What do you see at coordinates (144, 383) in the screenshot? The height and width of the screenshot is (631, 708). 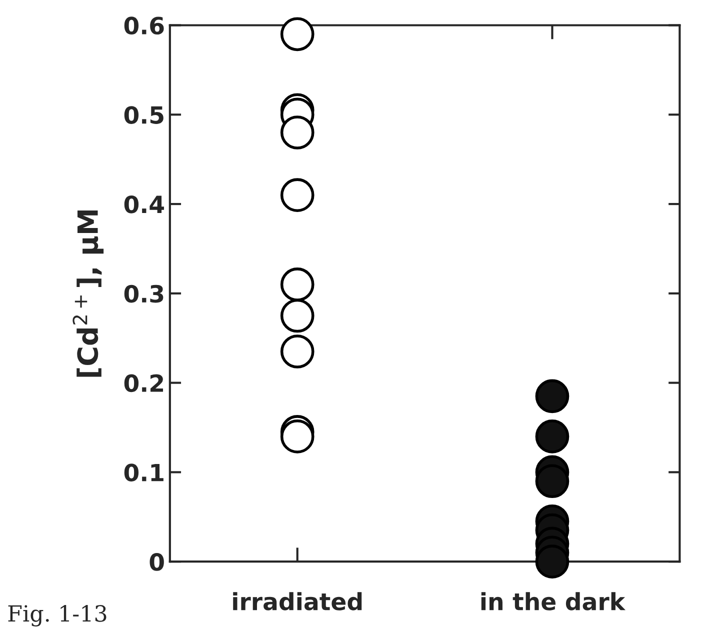 I see `y-tick-label: 0.2` at bounding box center [144, 383].